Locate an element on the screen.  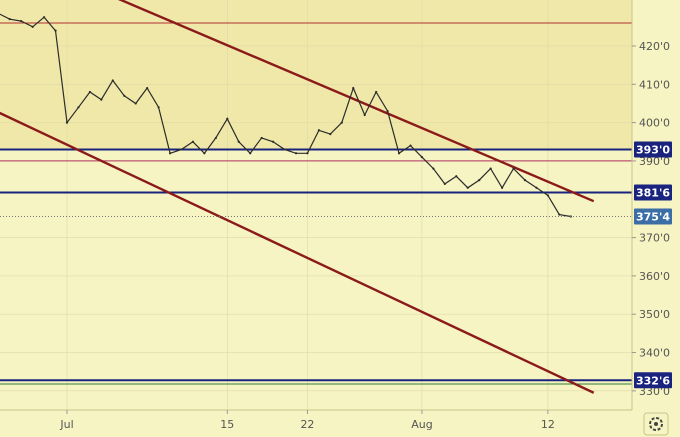
x-axis-ticks: Jul 15 22 Aug 12 is located at coordinates (307, 420).